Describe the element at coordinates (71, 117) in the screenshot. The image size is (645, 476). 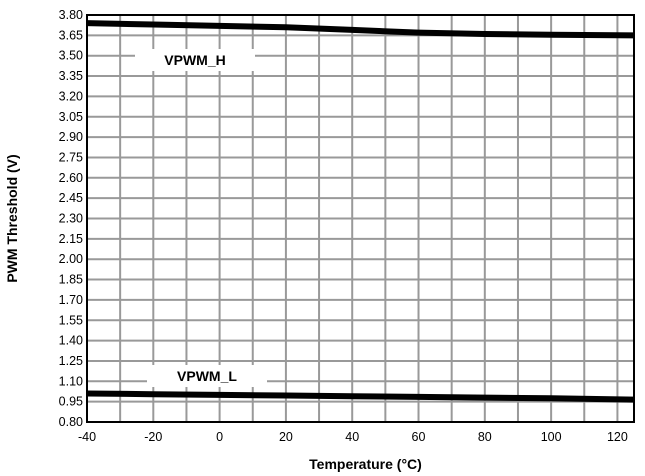
I see `y-tick-label: 3.05` at that location.